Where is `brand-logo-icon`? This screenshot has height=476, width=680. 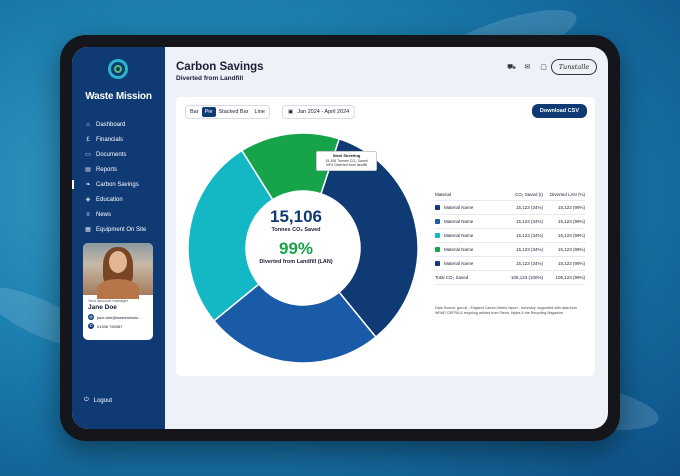
brand-logo-icon is located at coordinates (118, 69).